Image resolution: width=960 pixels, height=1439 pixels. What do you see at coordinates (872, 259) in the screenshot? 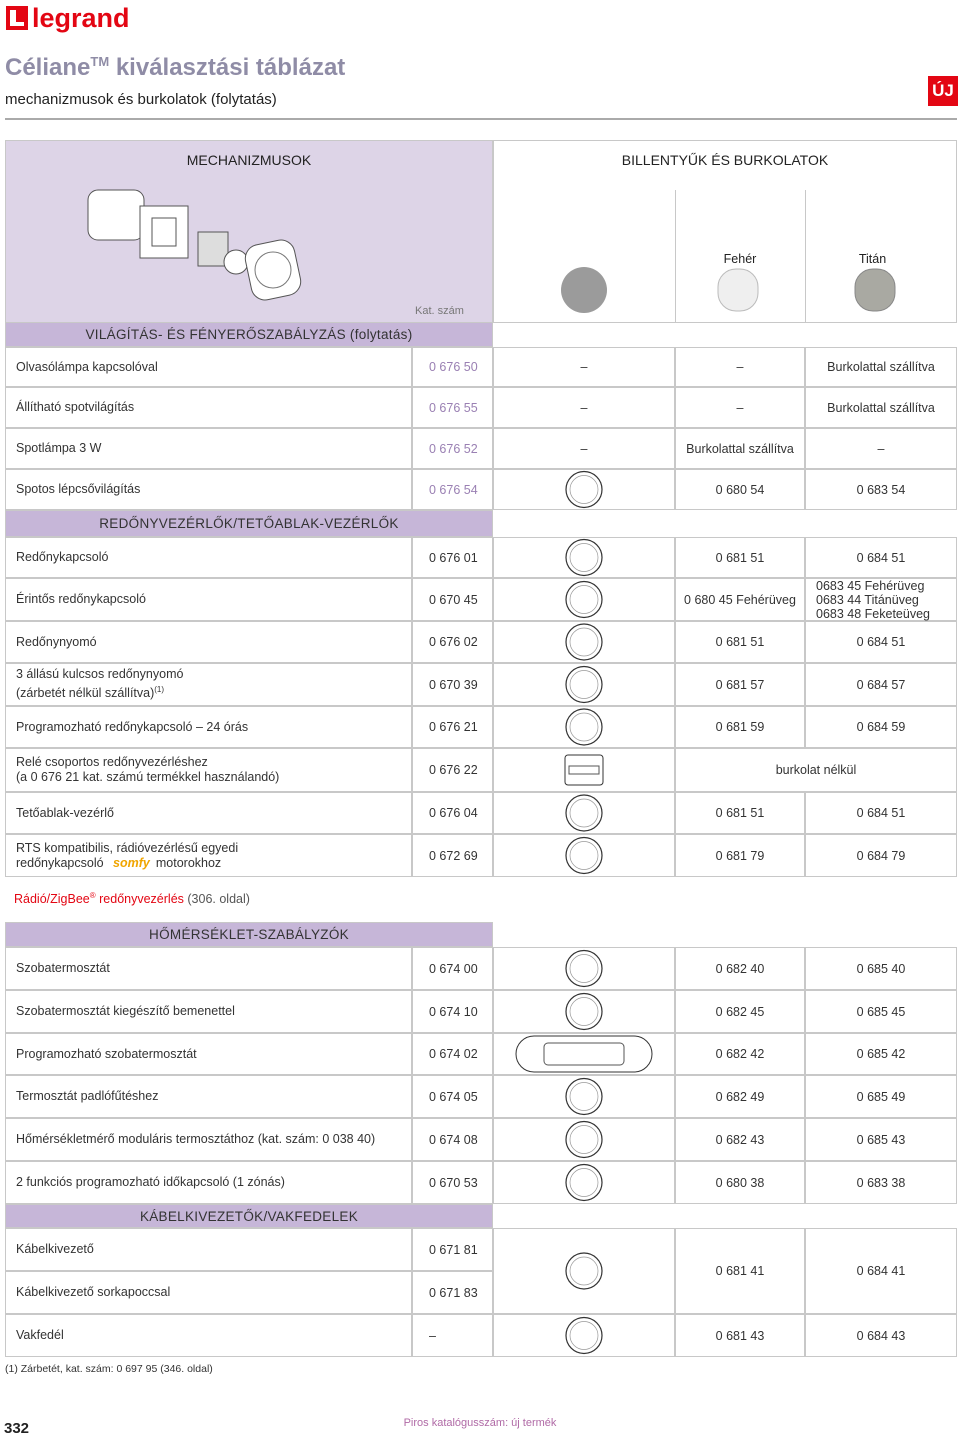
I see `col-titan: Titán` at bounding box center [872, 259].